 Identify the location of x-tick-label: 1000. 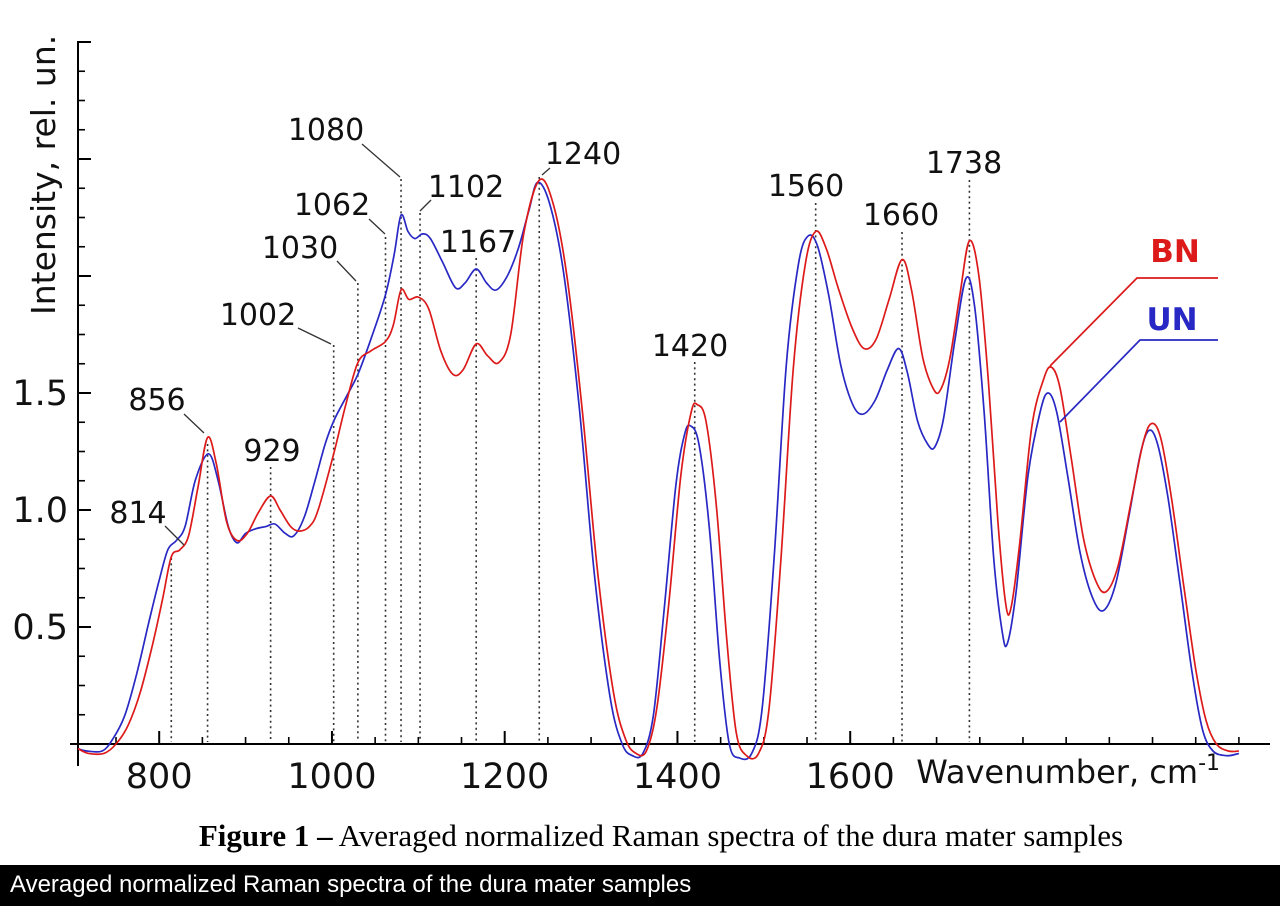
(331, 777).